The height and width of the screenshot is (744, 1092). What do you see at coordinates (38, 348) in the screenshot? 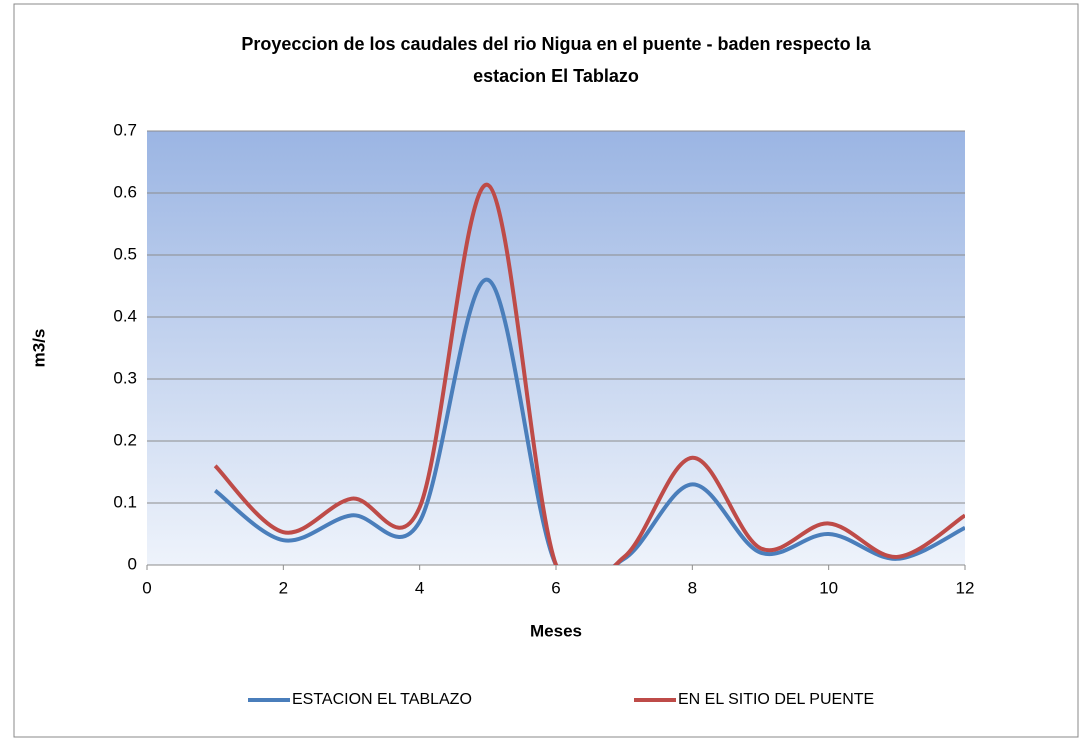
I see `y-axis-title: m3/s` at bounding box center [38, 348].